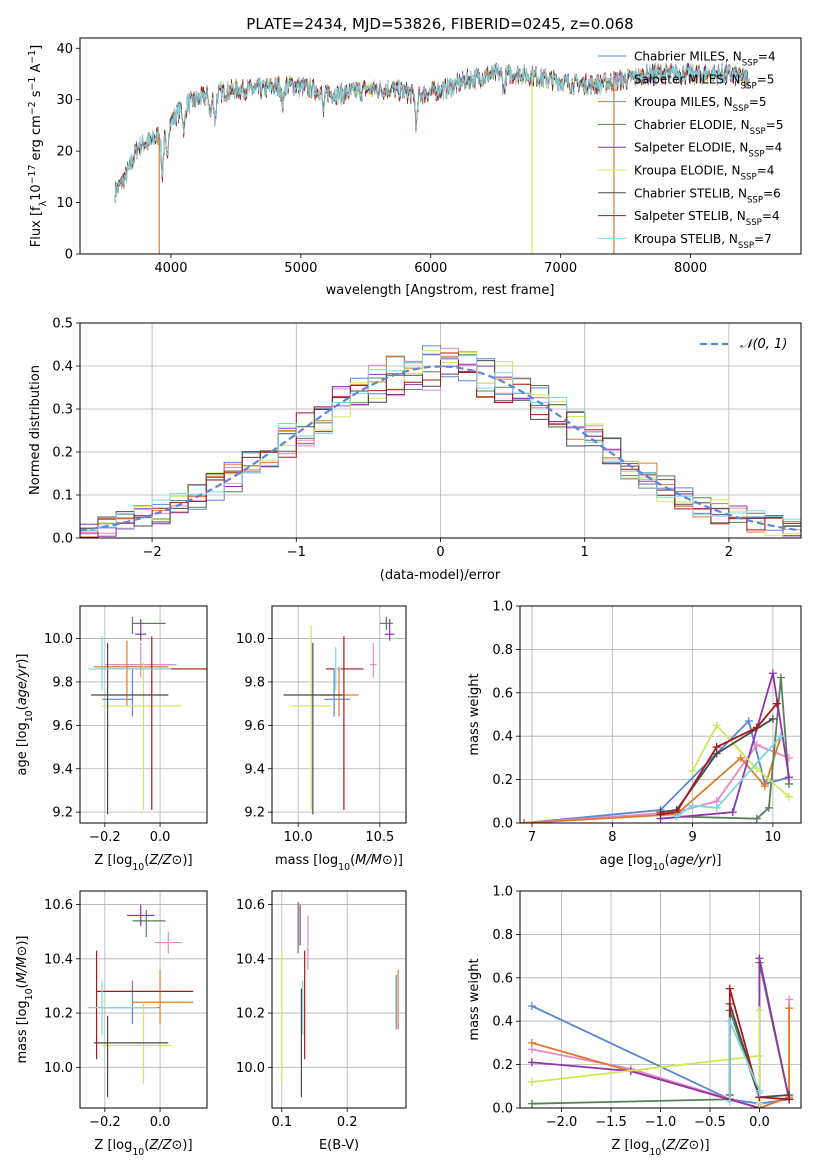 The width and height of the screenshot is (819, 1174). I want to click on spectrum-ytick-label: 20, so click(64, 152).